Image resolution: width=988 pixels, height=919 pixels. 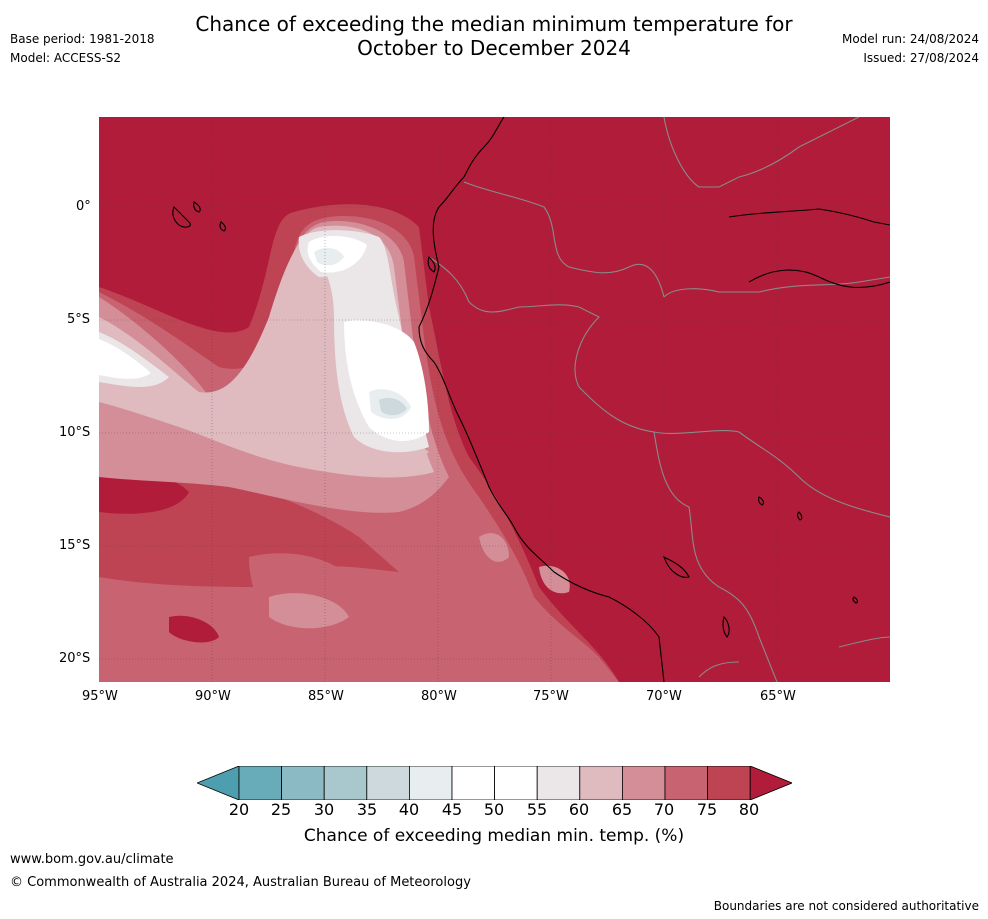 I want to click on colorbar-tick: 40, so click(x=409, y=809).